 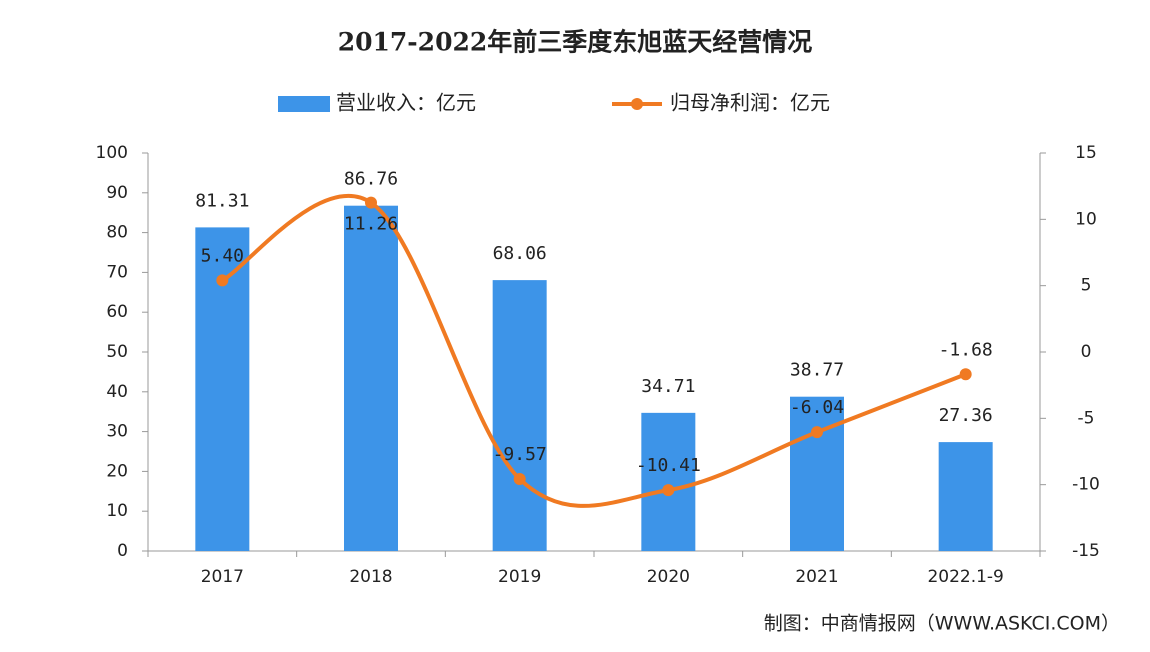 I want to click on bar-value-label: 38.77, so click(x=817, y=370).